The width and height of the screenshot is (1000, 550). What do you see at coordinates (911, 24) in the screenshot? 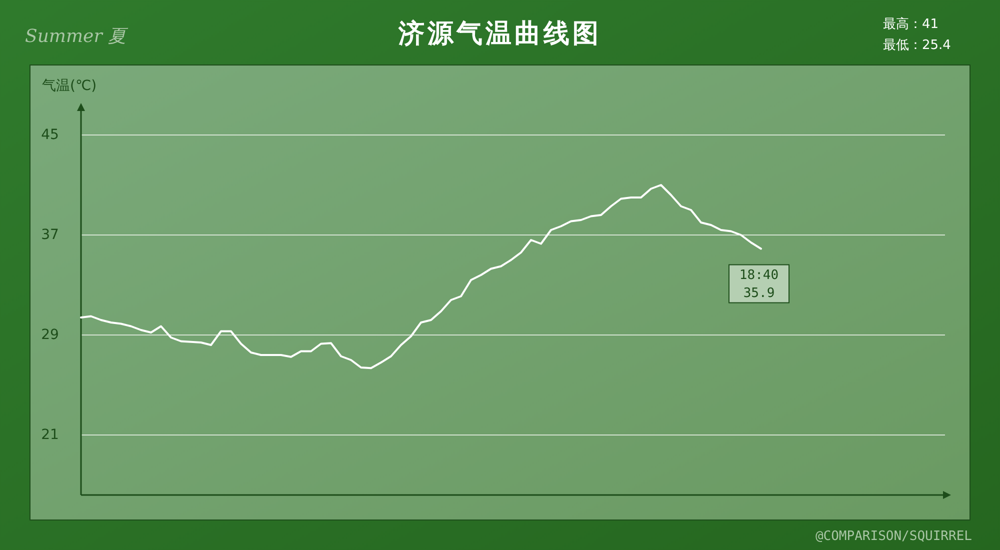
I see `text: 最高：41` at bounding box center [911, 24].